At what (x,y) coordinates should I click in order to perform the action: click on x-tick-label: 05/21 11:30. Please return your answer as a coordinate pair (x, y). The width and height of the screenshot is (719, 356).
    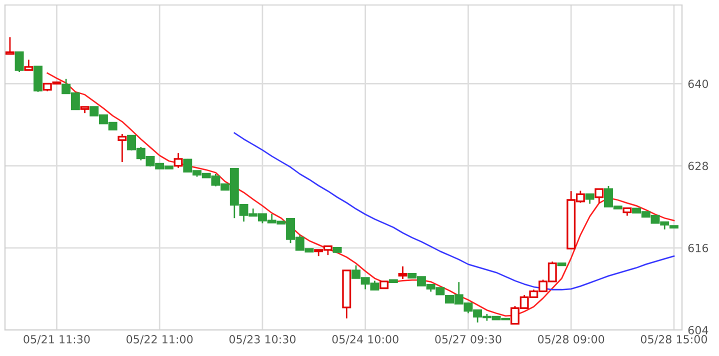
    Looking at the image, I should click on (57, 339).